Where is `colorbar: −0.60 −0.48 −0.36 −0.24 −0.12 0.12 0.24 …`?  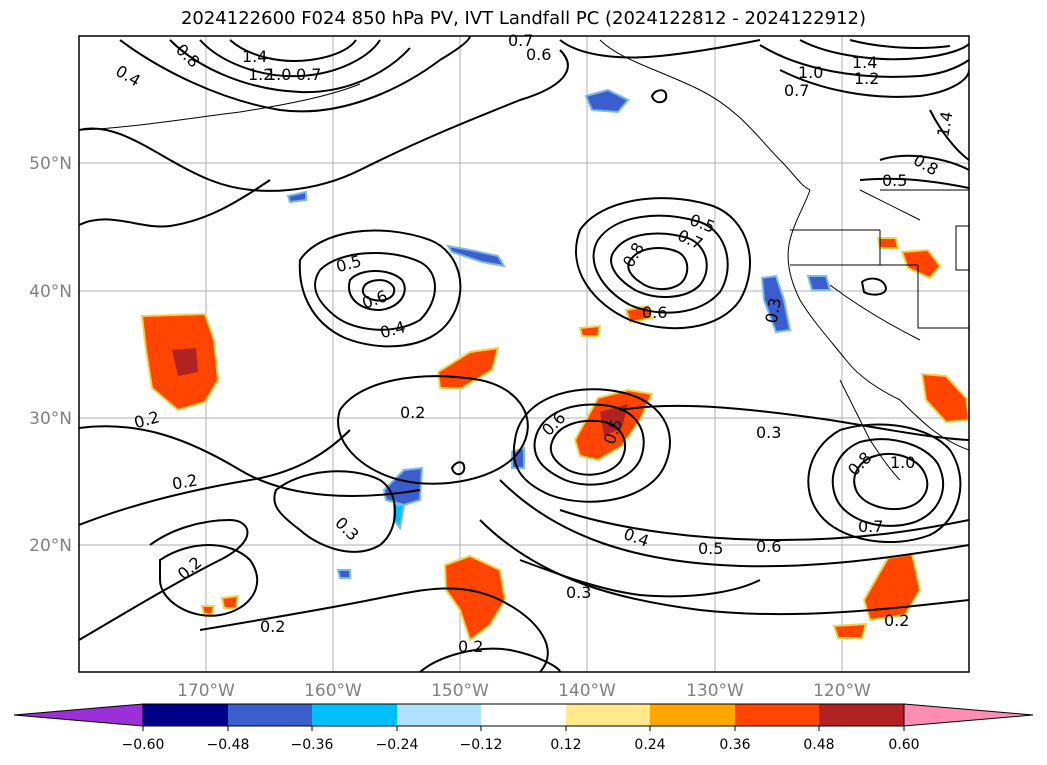
colorbar: −0.60 −0.48 −0.36 −0.24 −0.12 0.12 0.24 … is located at coordinates (523, 728).